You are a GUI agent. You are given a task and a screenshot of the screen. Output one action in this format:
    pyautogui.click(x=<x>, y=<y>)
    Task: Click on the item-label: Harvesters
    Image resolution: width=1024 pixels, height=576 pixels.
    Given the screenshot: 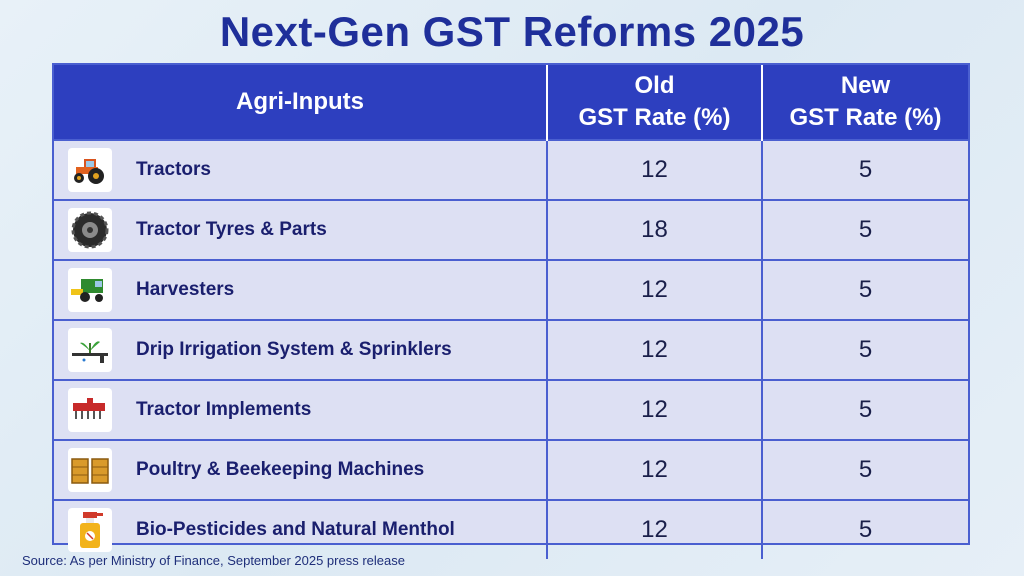 What is the action you would take?
    pyautogui.click(x=185, y=289)
    